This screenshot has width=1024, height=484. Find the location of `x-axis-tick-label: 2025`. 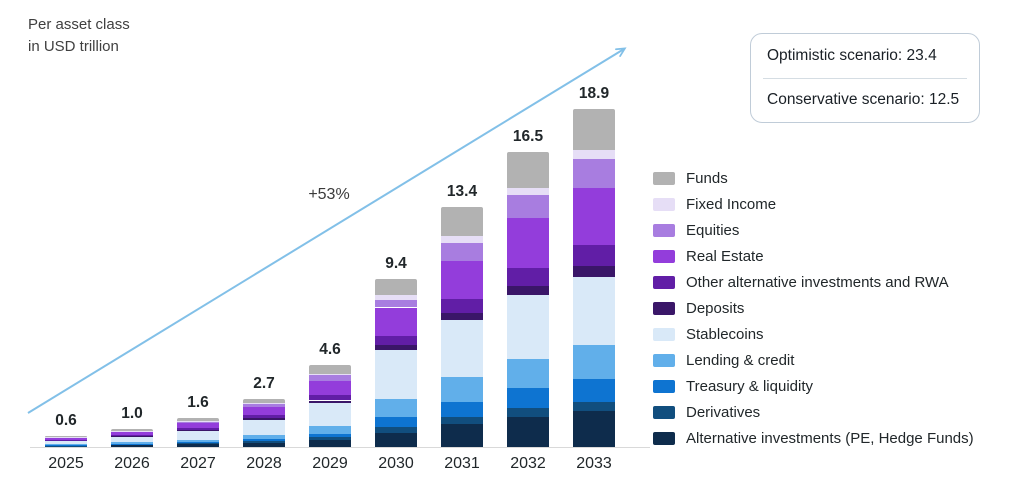

x-axis-tick-label: 2025 is located at coordinates (66, 463).